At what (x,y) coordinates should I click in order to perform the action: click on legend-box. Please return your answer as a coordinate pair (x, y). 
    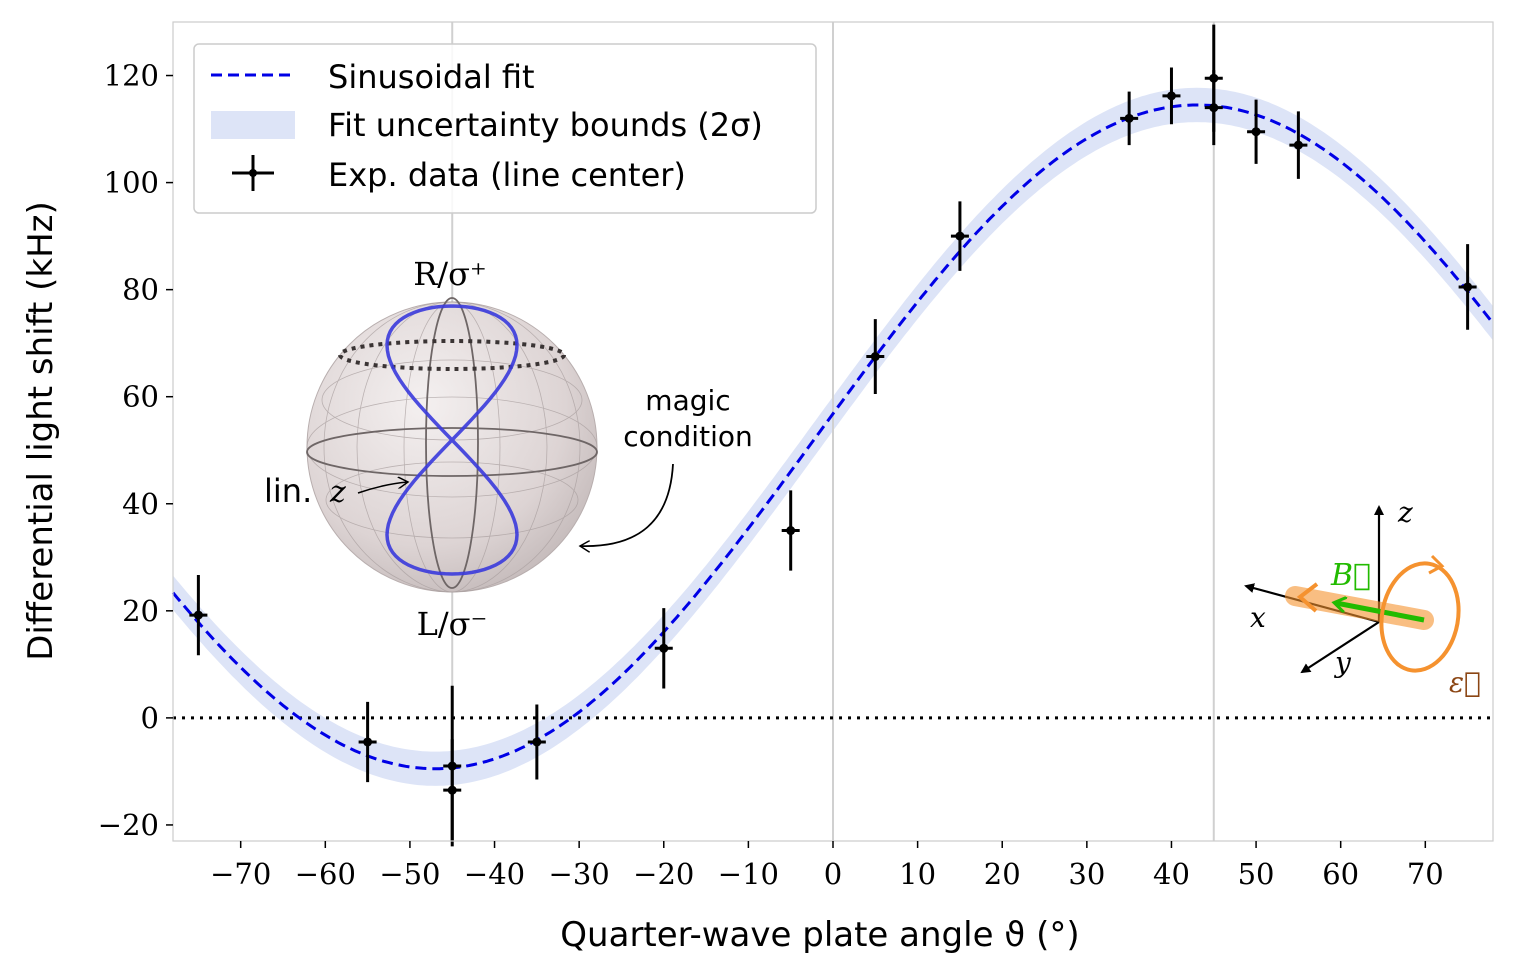
    Looking at the image, I should click on (505, 128).